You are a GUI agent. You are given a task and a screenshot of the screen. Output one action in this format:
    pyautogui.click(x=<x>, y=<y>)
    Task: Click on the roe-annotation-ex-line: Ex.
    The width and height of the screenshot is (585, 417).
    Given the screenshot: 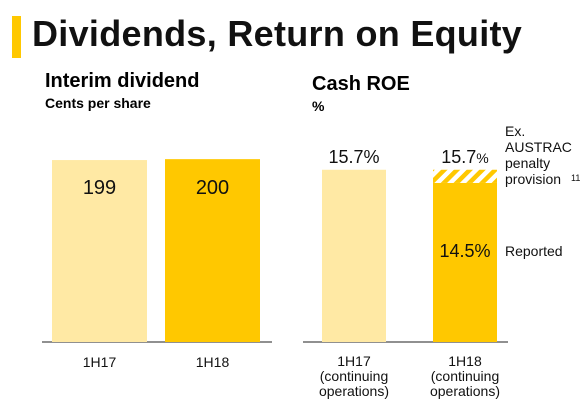 What is the action you would take?
    pyautogui.click(x=515, y=131)
    